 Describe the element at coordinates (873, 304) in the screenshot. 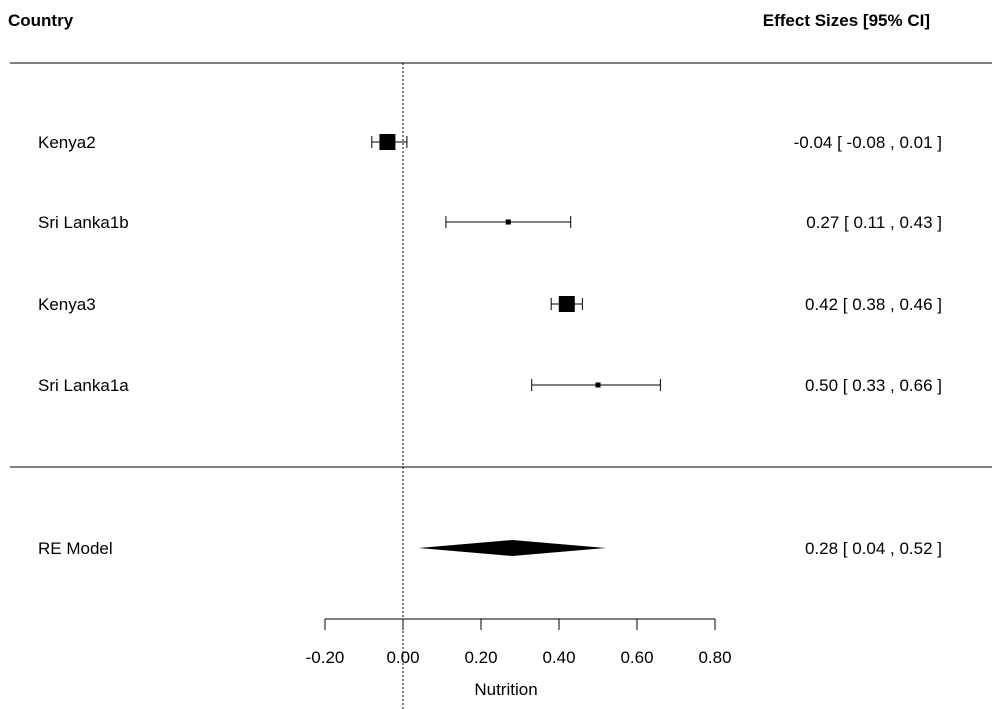

I see `effect-size-text: 0.42 [ 0.38 , 0.46 ]` at that location.